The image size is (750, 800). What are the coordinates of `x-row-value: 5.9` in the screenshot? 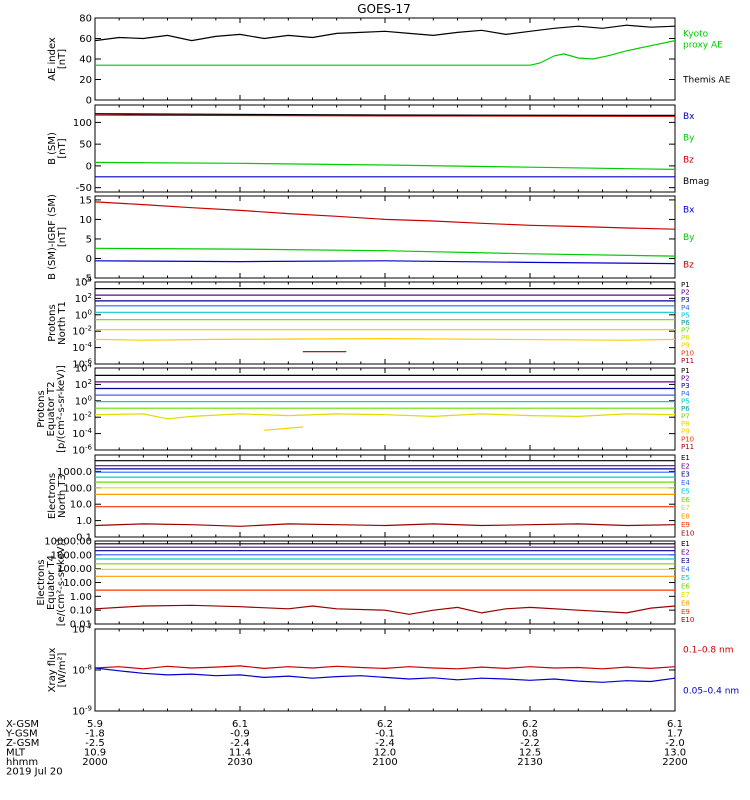 It's located at (95, 724).